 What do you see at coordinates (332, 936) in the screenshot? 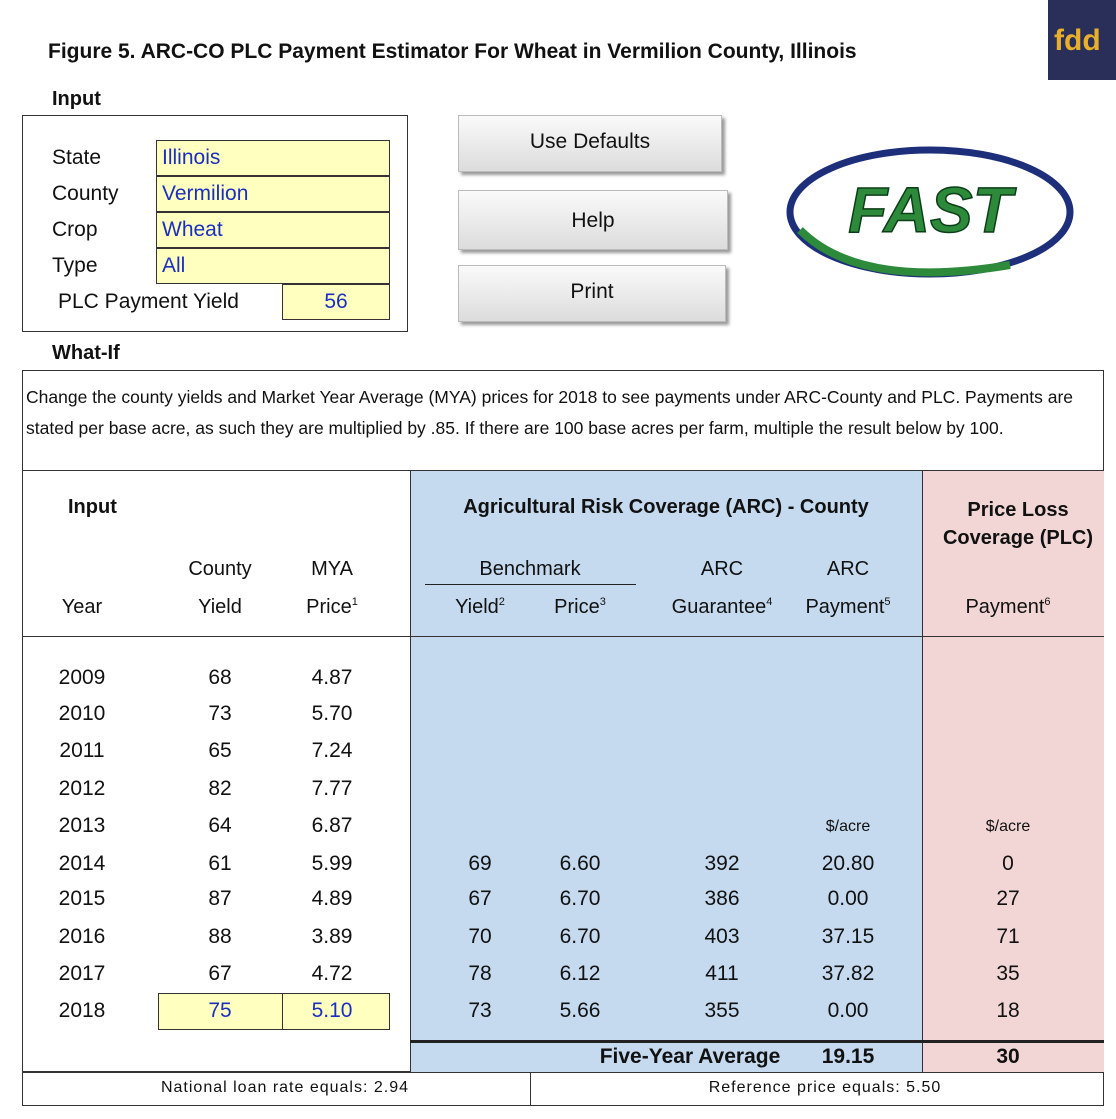
I see `cell: 3.89` at bounding box center [332, 936].